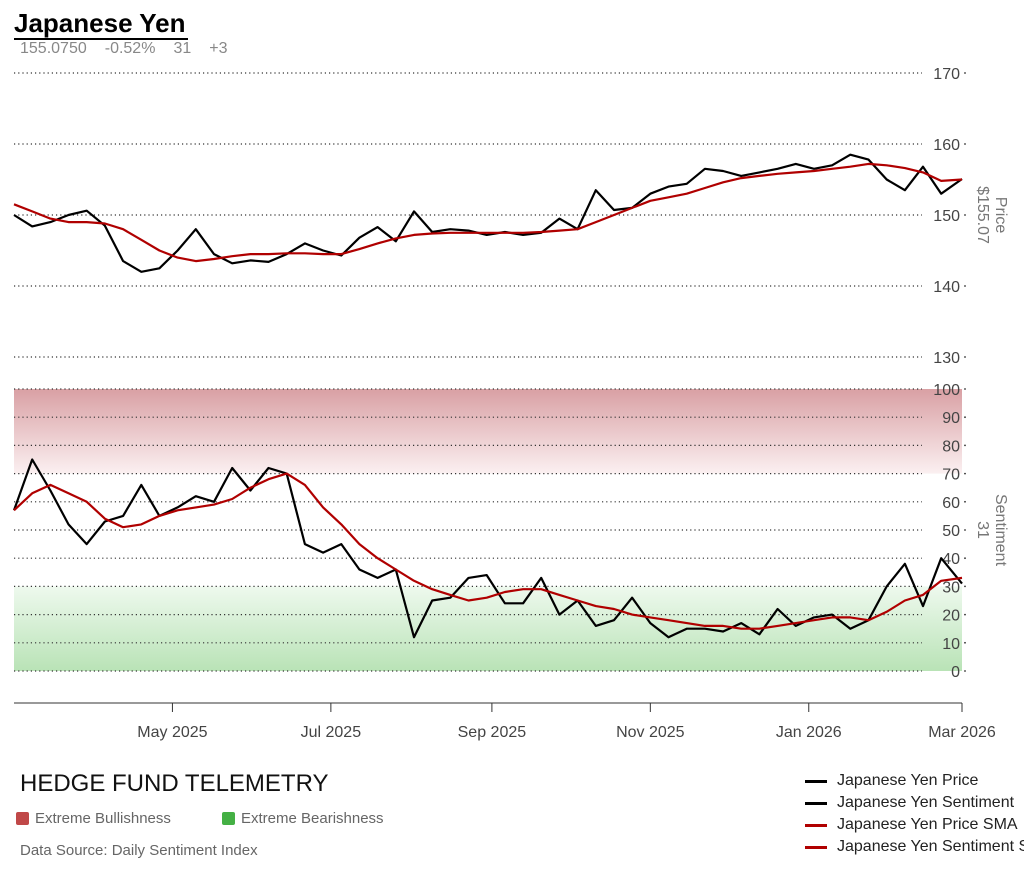 The image size is (1024, 878). I want to click on key-label: Extreme Bearishness, so click(312, 818).